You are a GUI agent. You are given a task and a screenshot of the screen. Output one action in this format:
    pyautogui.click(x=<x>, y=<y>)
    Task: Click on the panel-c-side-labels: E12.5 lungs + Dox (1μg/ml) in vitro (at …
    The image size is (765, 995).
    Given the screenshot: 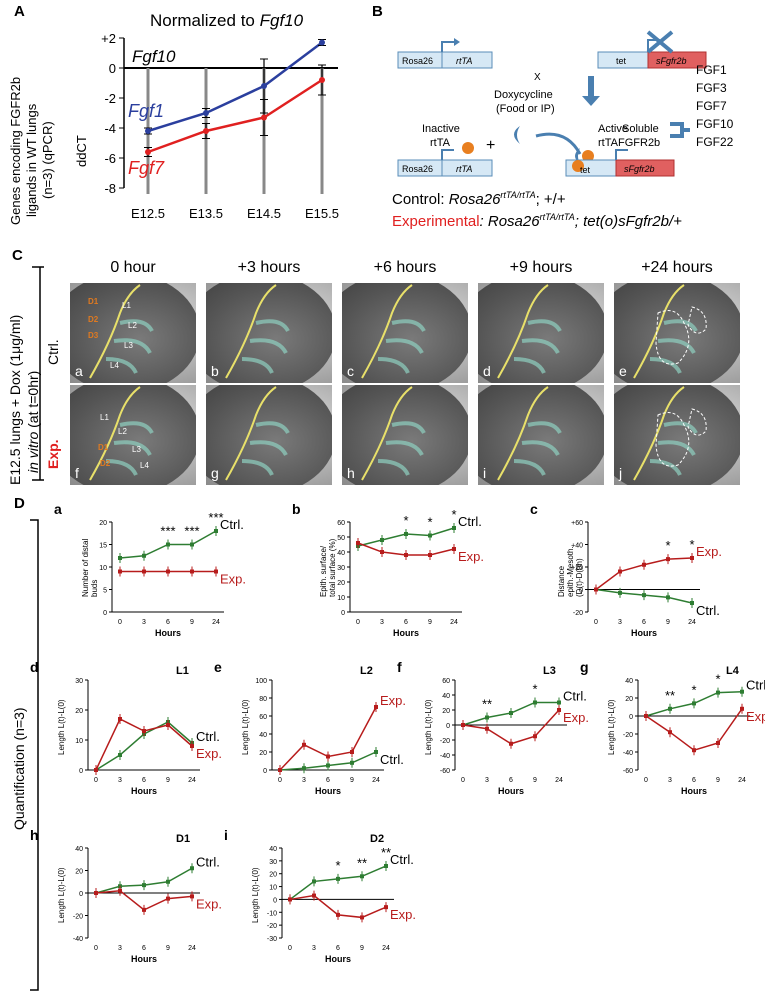 What is the action you would take?
    pyautogui.click(x=34, y=375)
    